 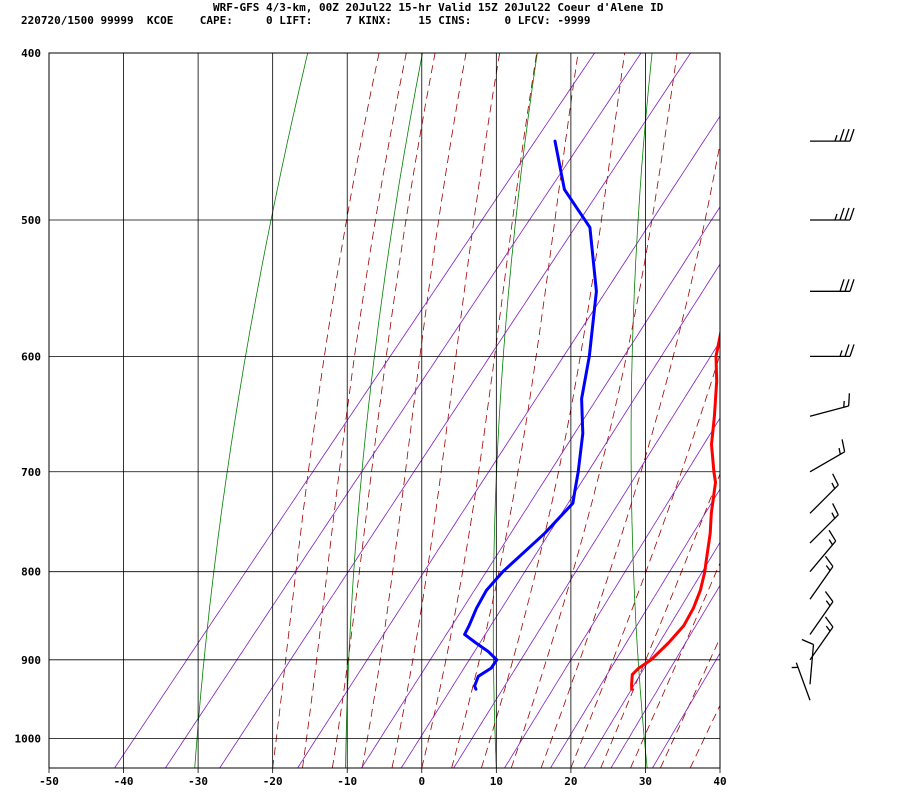 What do you see at coordinates (28, 739) in the screenshot?
I see `y-tick-label: 1000` at bounding box center [28, 739].